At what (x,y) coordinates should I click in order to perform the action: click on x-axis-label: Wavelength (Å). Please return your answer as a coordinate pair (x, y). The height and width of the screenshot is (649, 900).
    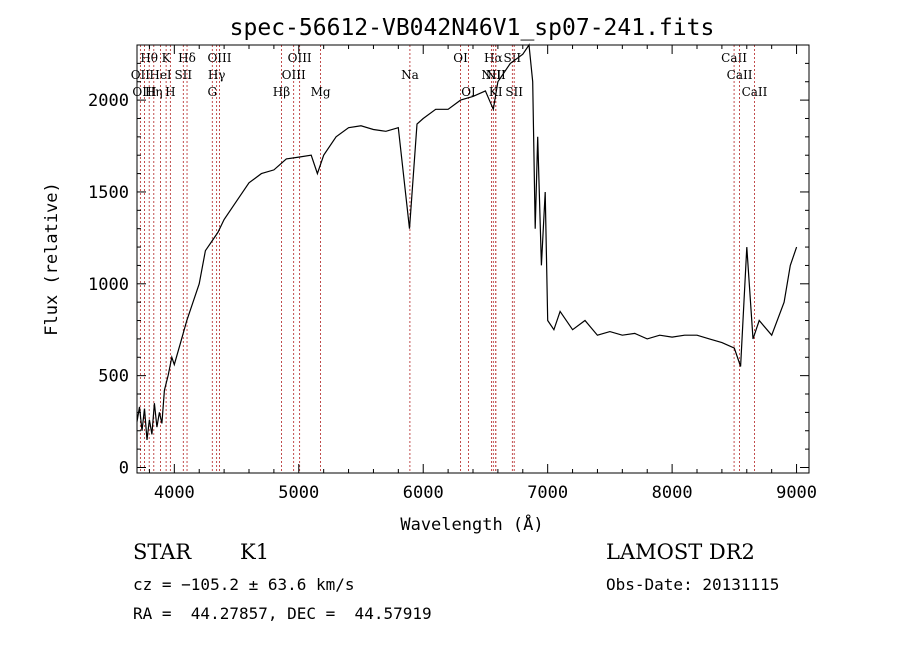
    Looking at the image, I should click on (471, 524).